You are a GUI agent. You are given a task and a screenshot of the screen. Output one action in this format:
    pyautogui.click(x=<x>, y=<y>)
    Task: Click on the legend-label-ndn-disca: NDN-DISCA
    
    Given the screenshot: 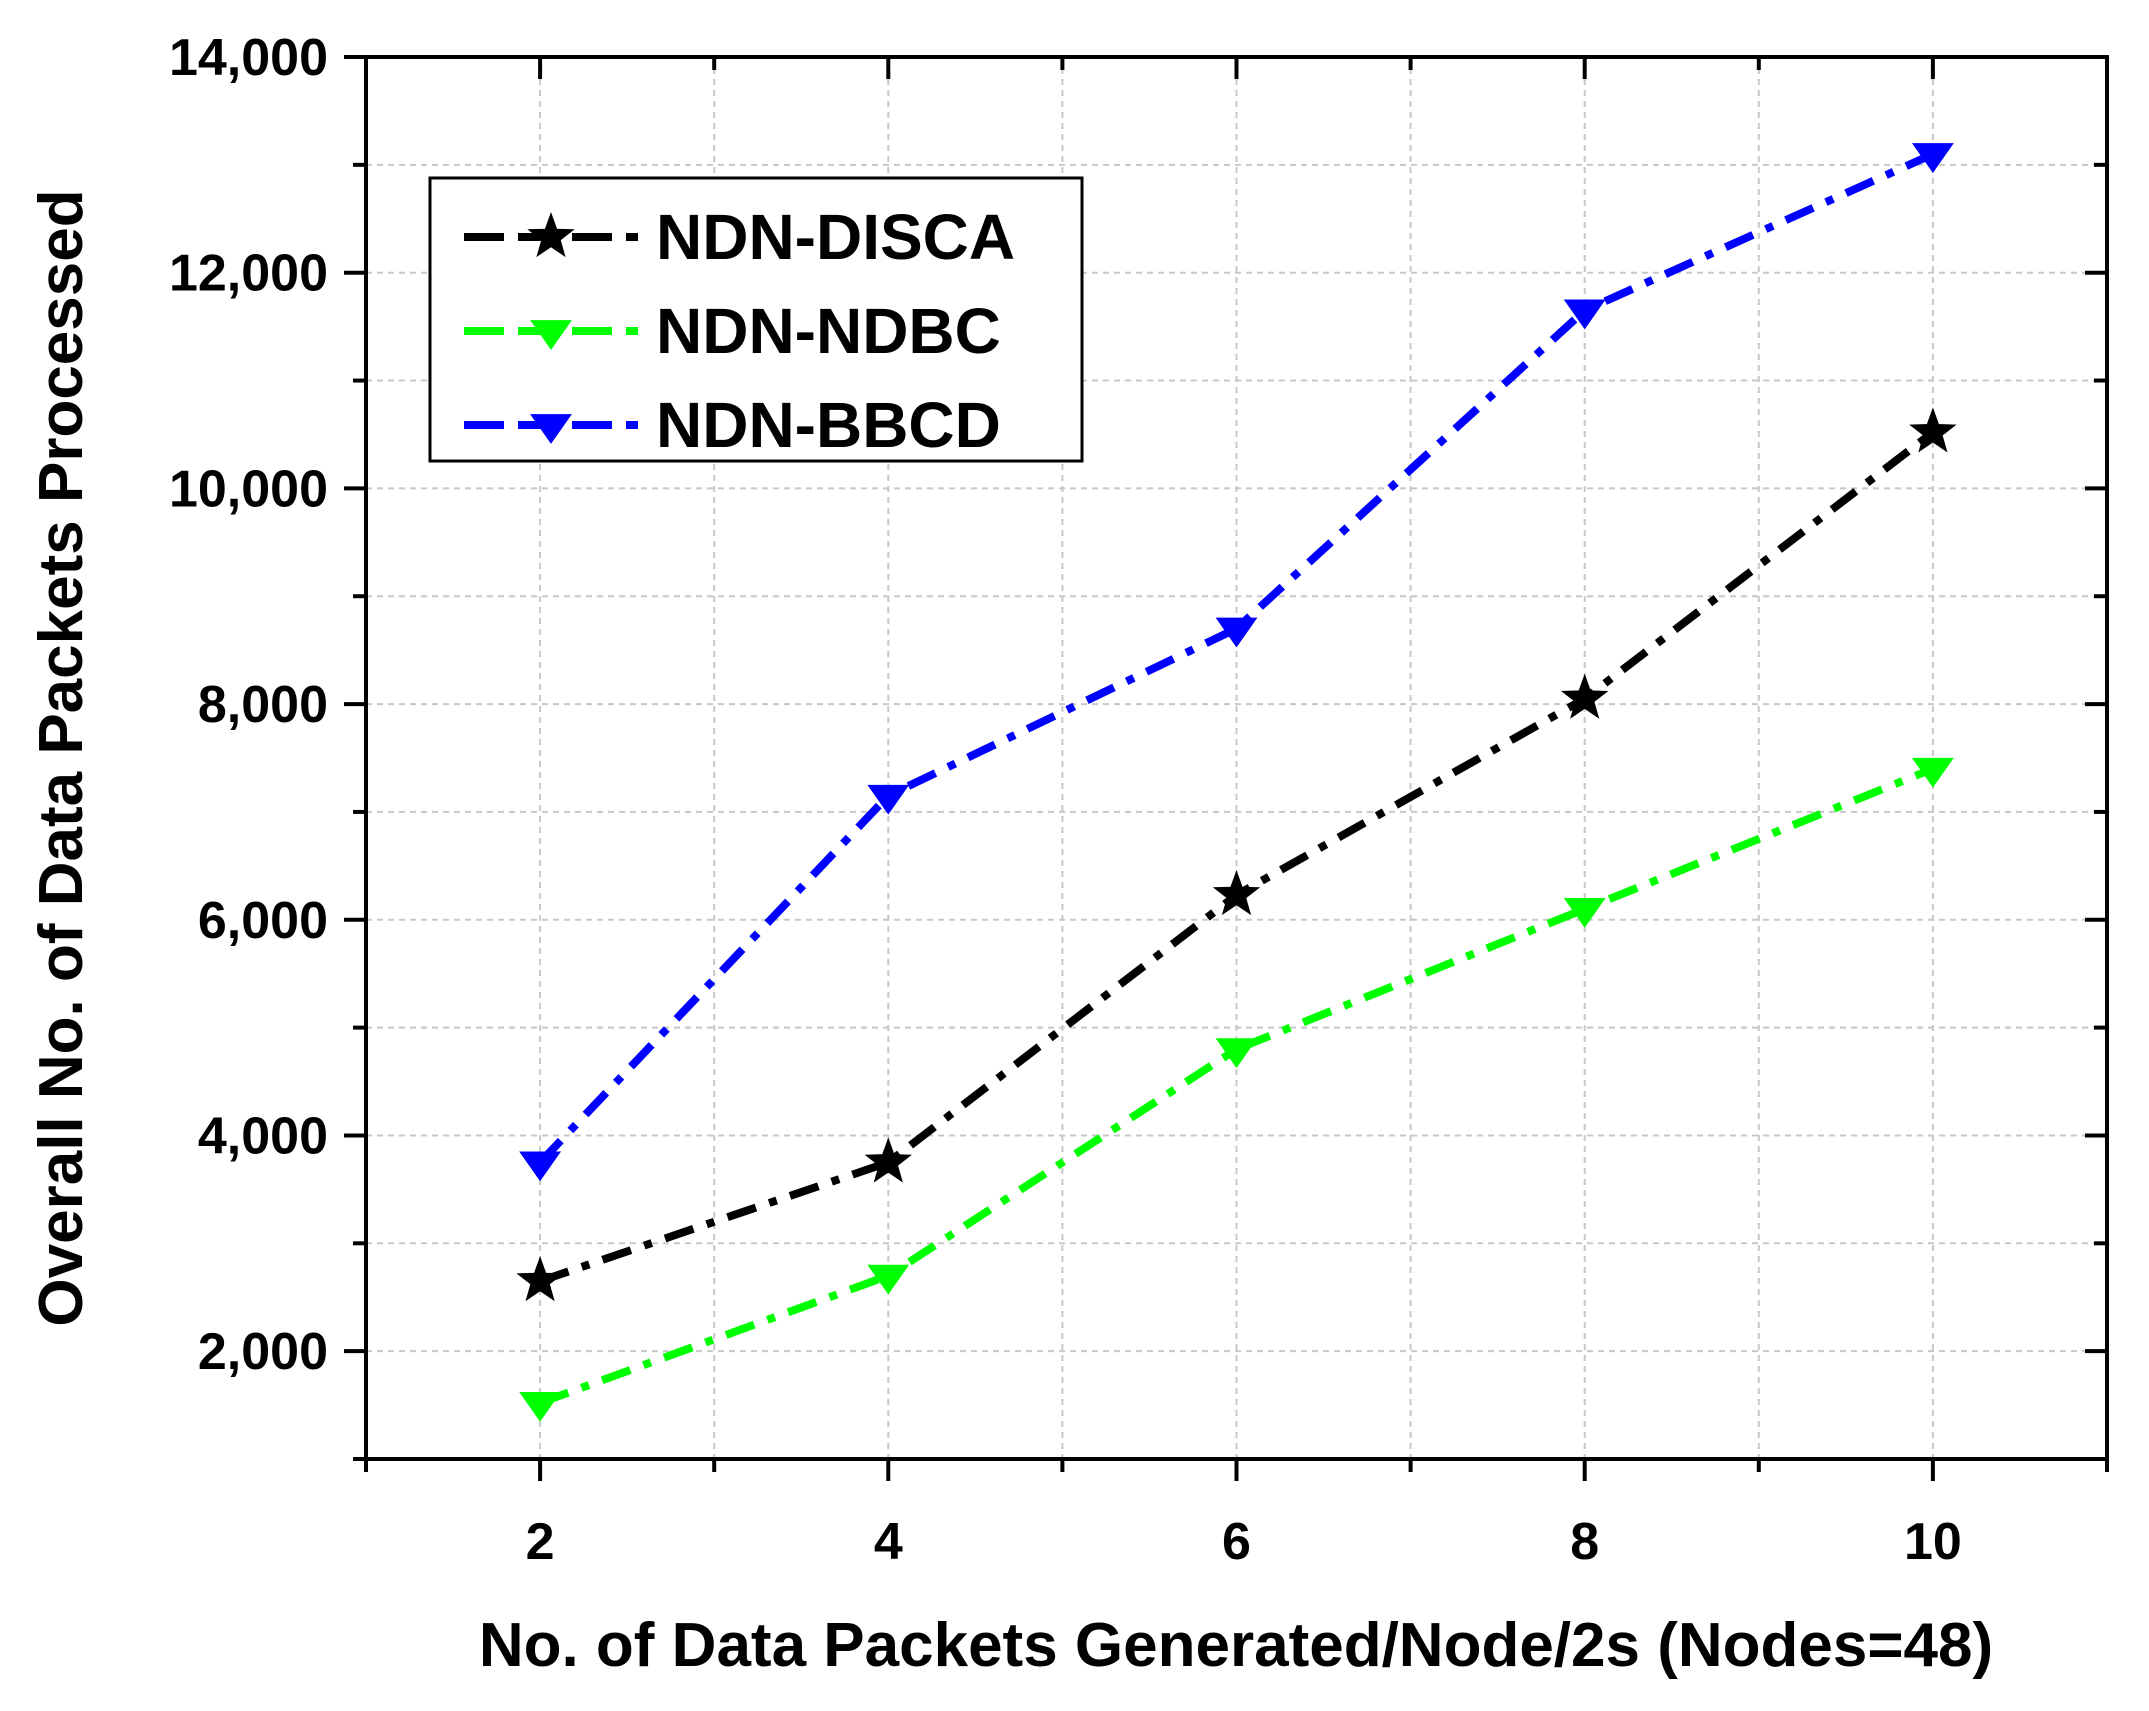 What is the action you would take?
    pyautogui.click(x=835, y=237)
    